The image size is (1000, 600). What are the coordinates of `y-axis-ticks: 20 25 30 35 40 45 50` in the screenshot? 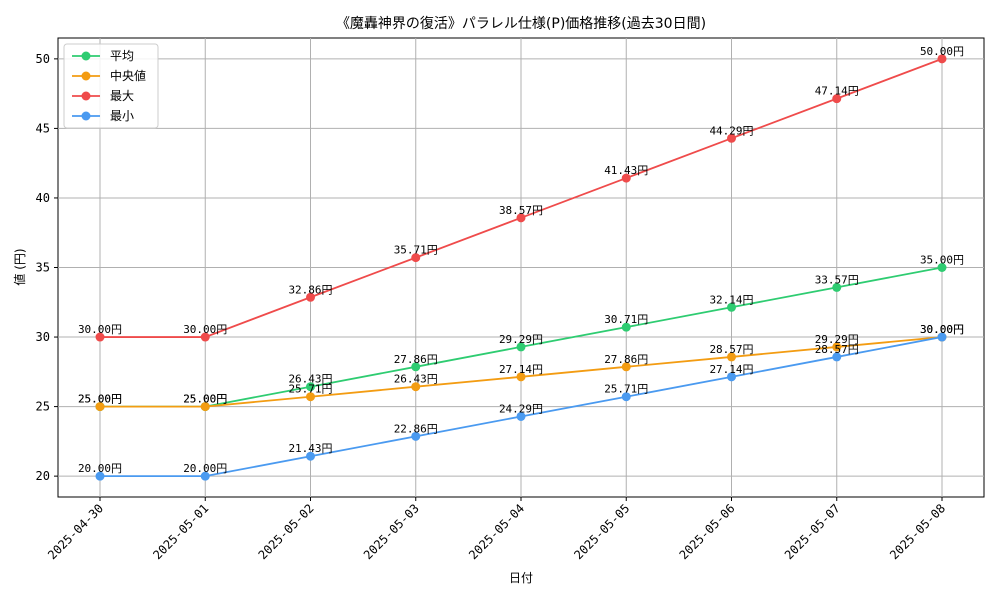 It's located at (47, 267).